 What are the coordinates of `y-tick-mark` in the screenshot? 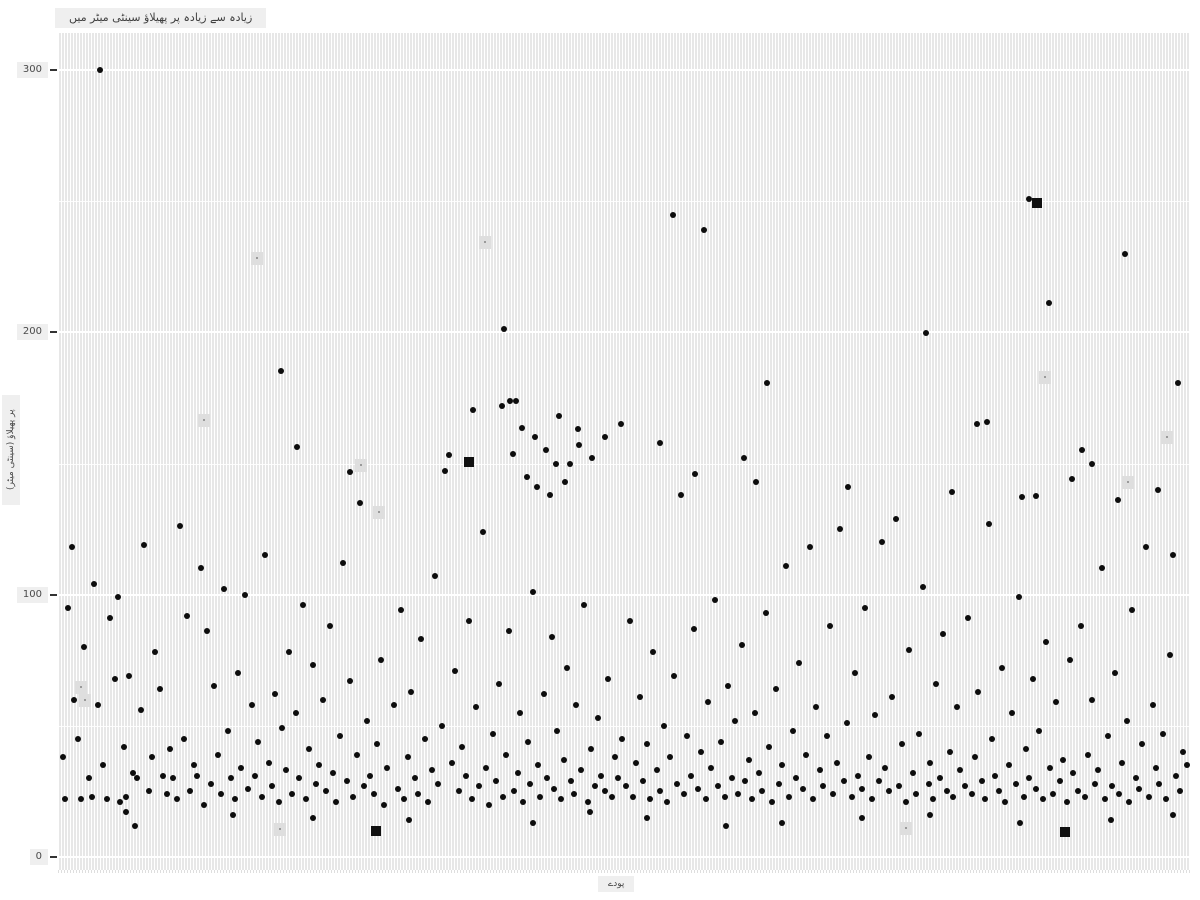 It's located at (53, 594).